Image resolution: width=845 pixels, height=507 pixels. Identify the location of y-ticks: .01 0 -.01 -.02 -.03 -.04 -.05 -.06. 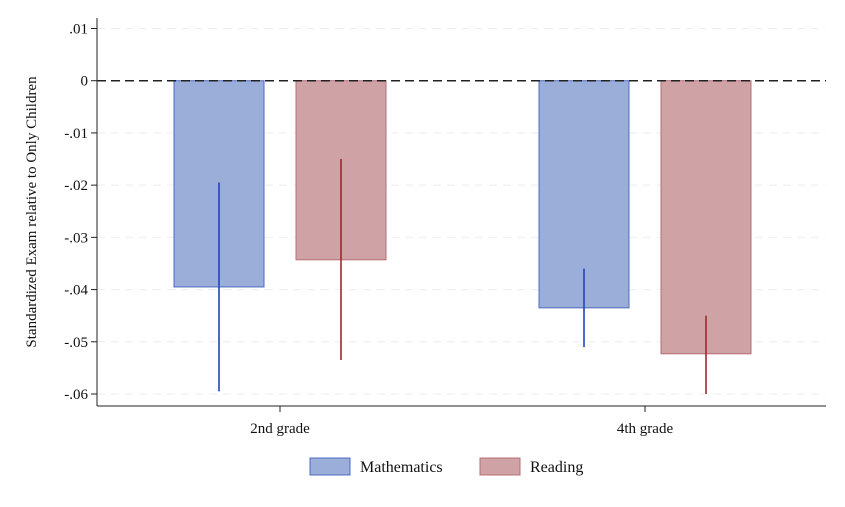
(80, 212).